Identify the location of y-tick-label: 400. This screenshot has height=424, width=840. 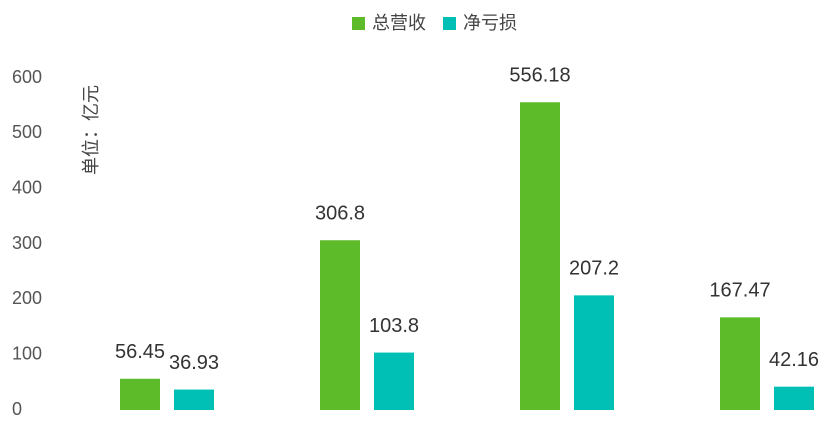
(27, 187).